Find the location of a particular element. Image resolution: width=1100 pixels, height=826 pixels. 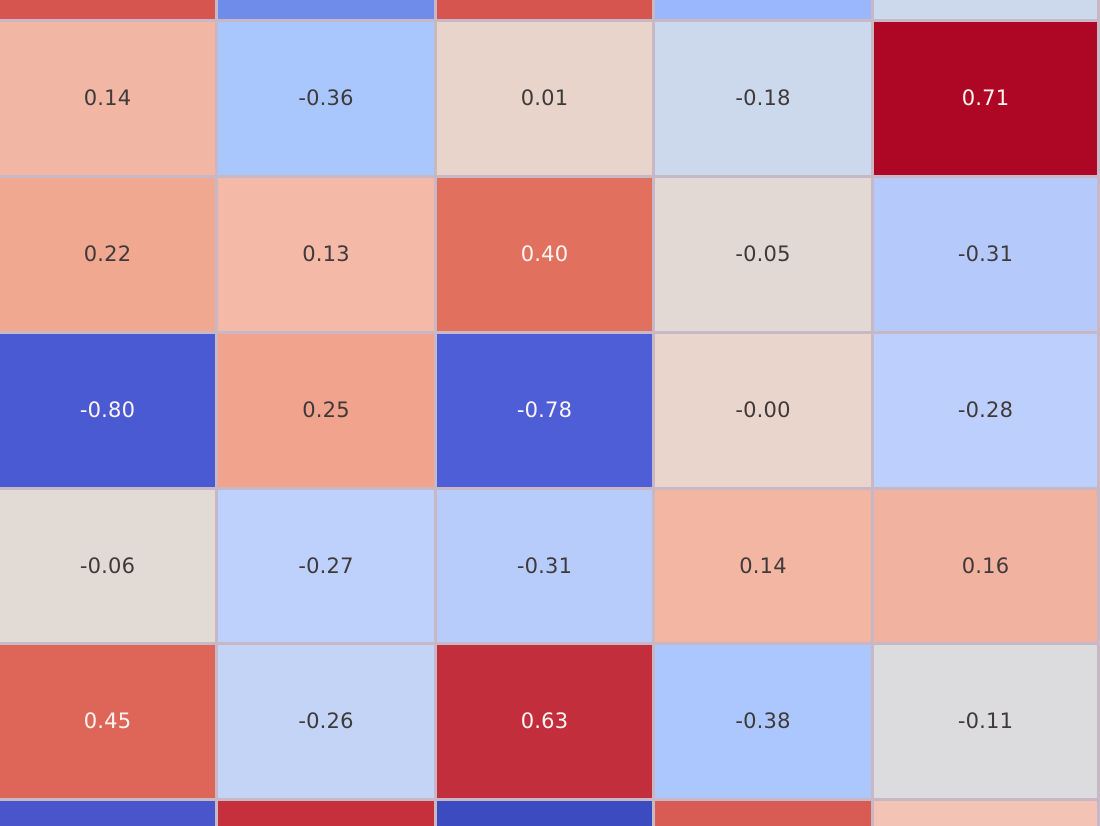

heatmap-cell: 0.13 is located at coordinates (326, 254).